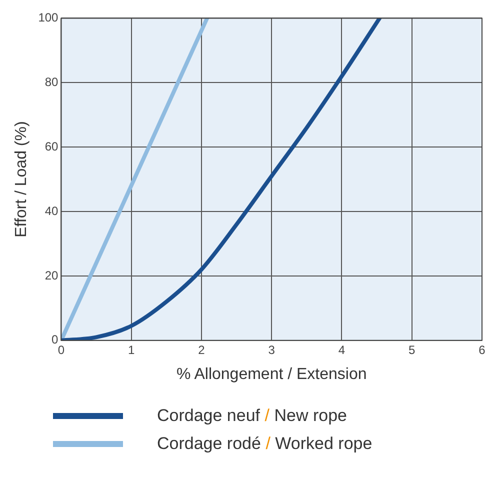 The image size is (500, 500). Describe the element at coordinates (412, 349) in the screenshot. I see `x-tick-label: 5` at that location.